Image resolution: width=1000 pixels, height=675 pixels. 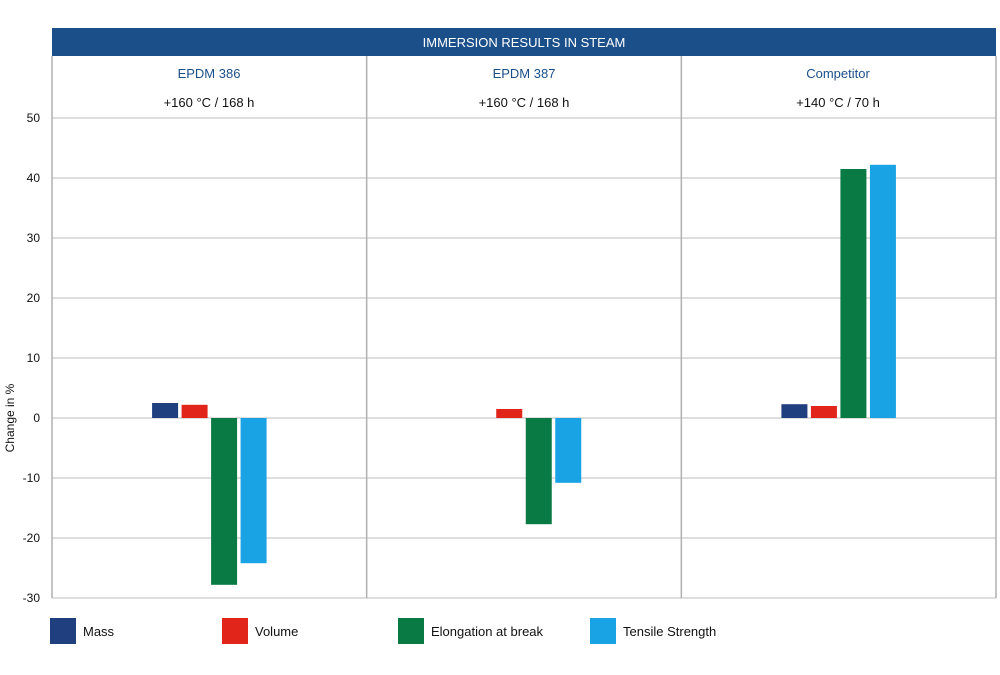 I want to click on bar-epdm-386-tensile-strength, so click(x=253, y=491).